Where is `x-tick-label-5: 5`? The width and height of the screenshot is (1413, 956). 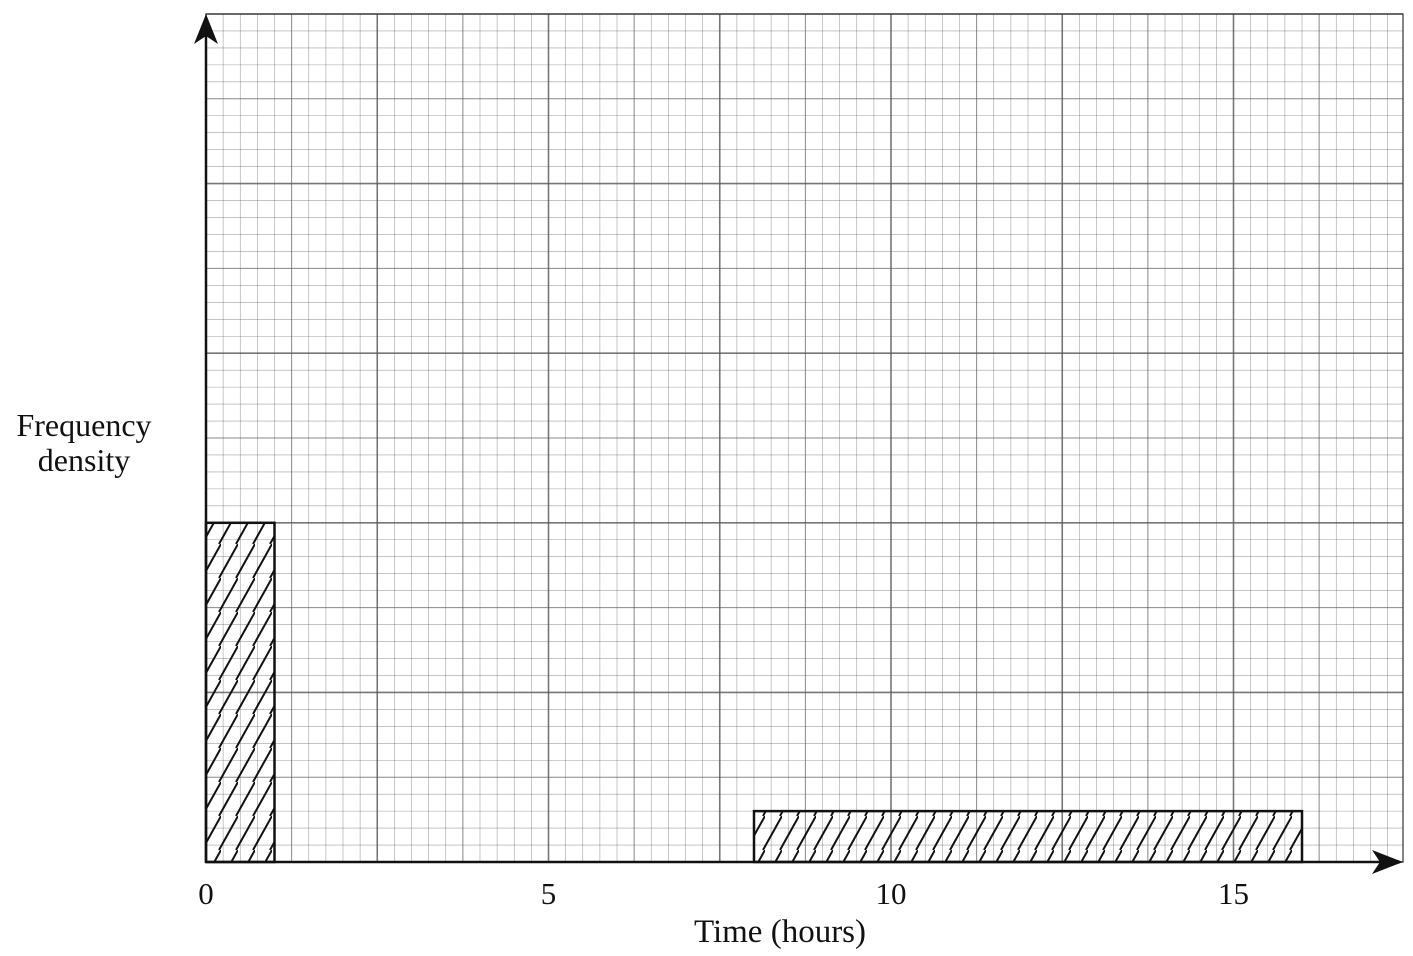
x-tick-label-5: 5 is located at coordinates (549, 893).